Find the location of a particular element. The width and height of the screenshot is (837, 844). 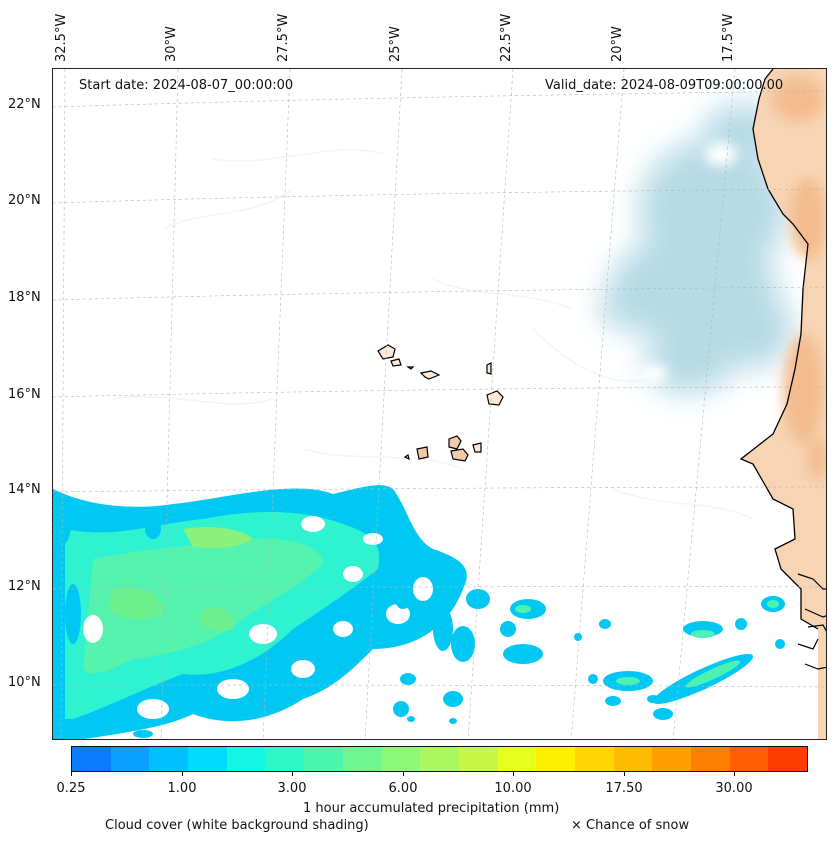

valid-date-label: Valid_date: 2024-08-09T09:00:00.00 is located at coordinates (664, 85).